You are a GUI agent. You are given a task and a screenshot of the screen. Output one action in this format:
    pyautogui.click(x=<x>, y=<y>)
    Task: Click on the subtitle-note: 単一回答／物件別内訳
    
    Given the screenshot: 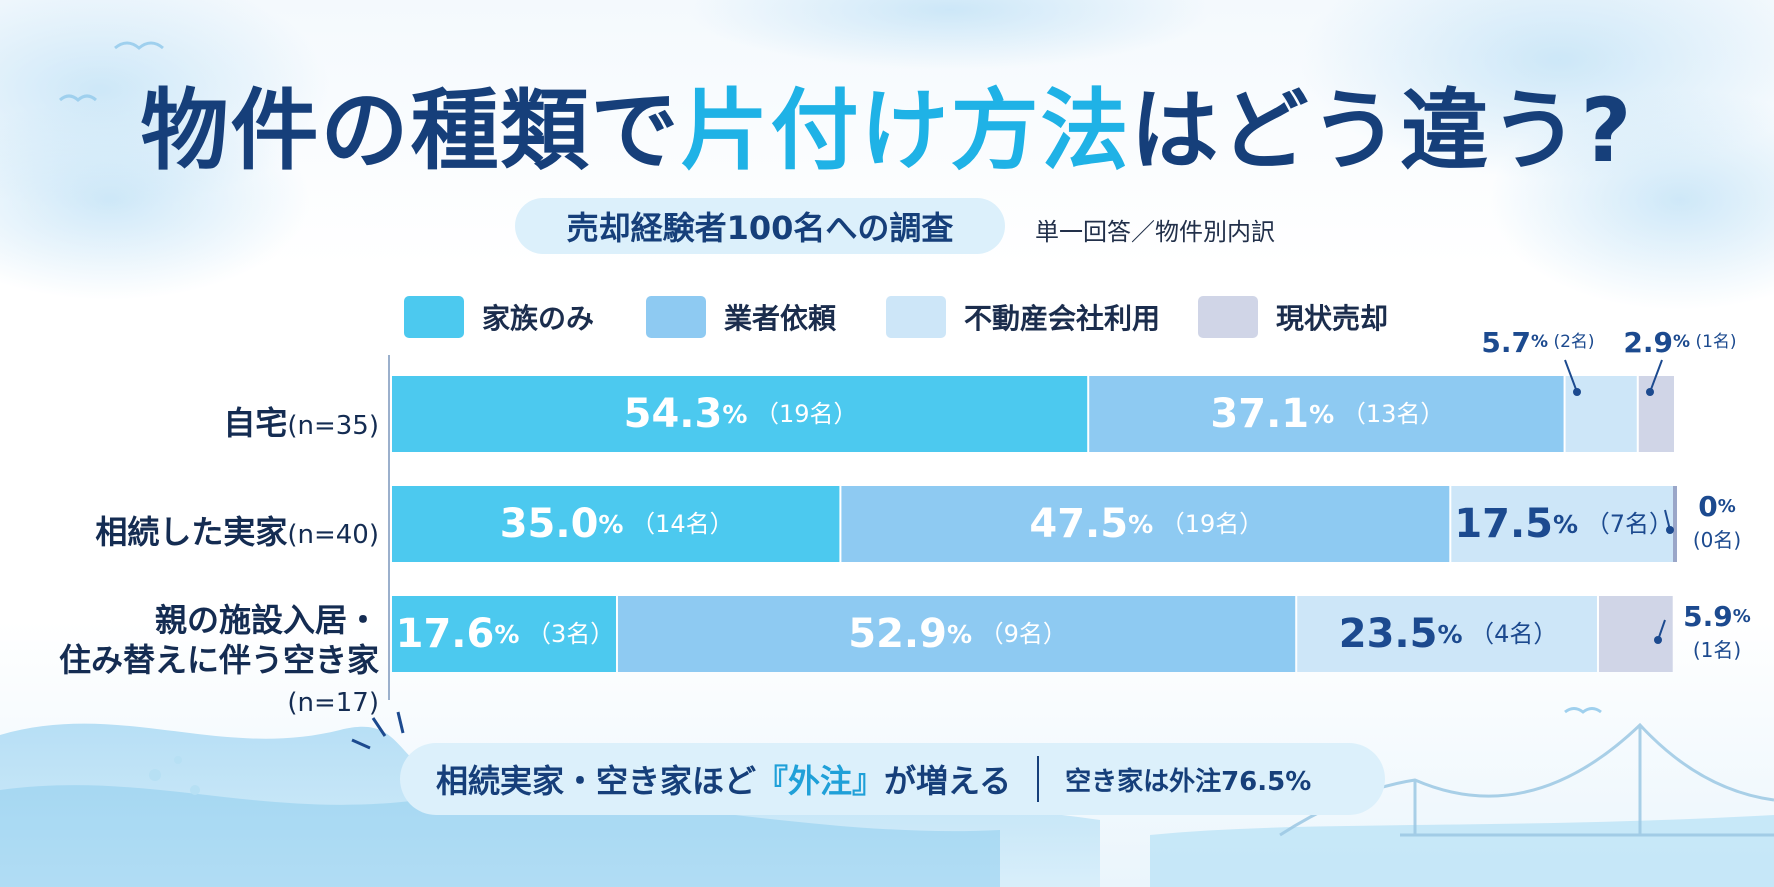 What is the action you would take?
    pyautogui.click(x=1155, y=232)
    